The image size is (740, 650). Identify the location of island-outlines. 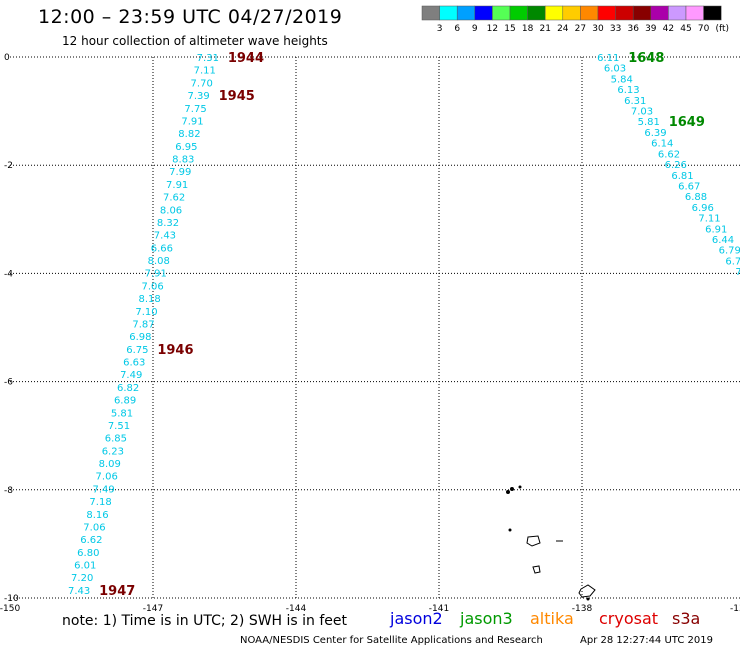
(551, 543).